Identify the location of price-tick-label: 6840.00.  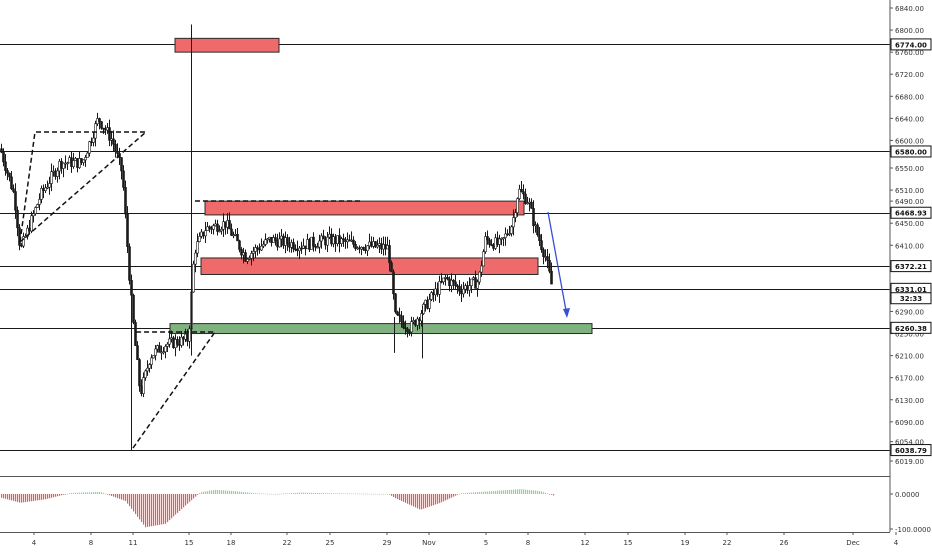
(909, 9).